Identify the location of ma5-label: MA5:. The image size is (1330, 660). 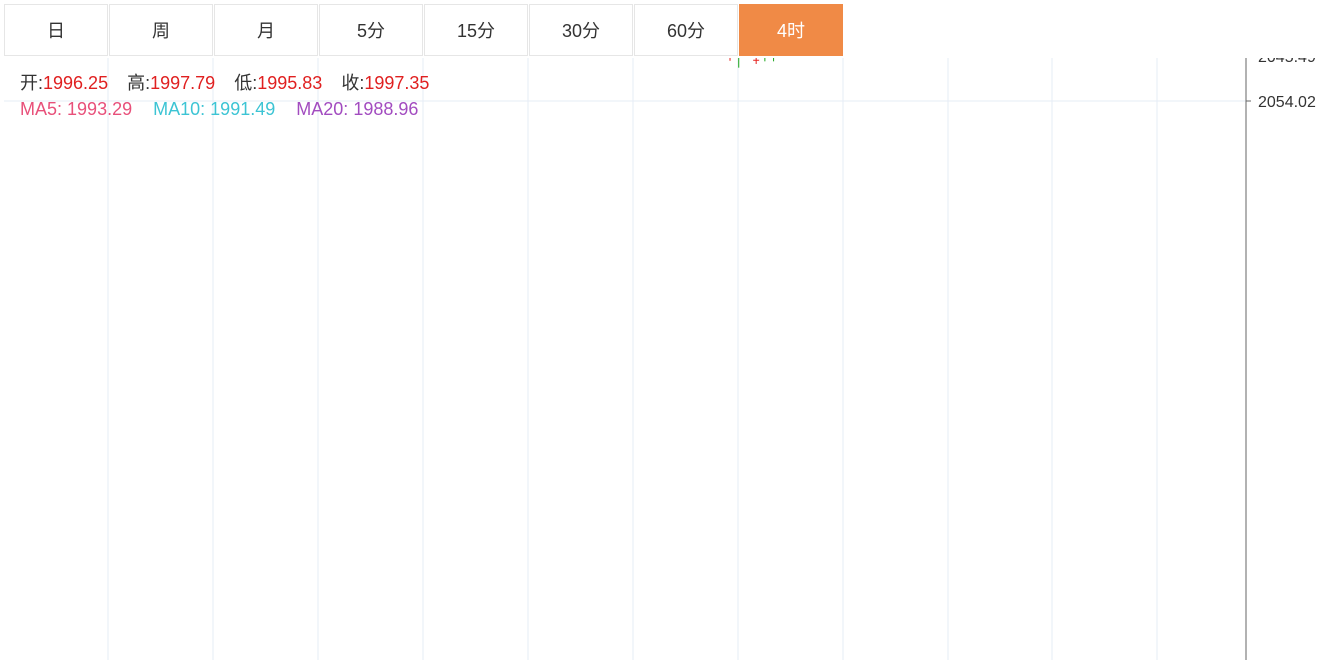
(41, 109).